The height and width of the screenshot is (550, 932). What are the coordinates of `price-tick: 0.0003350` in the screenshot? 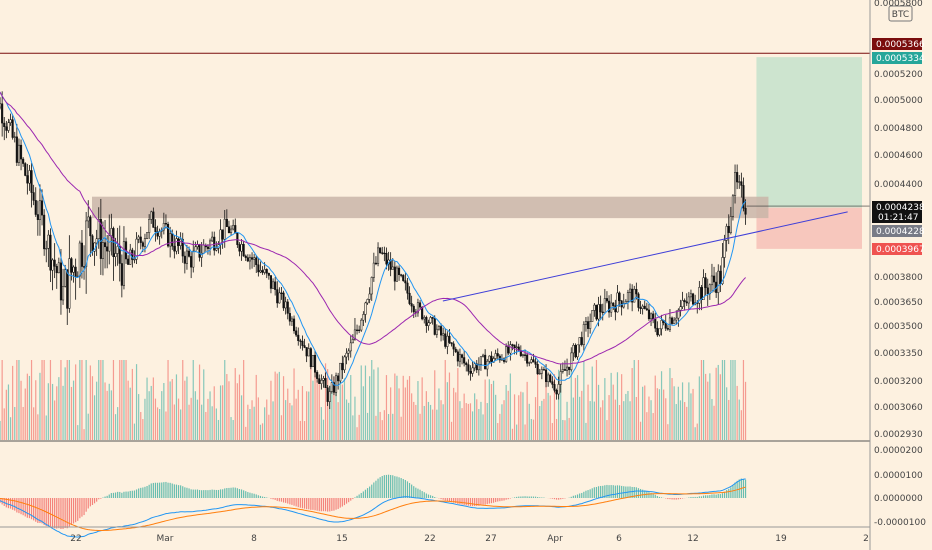 It's located at (898, 354).